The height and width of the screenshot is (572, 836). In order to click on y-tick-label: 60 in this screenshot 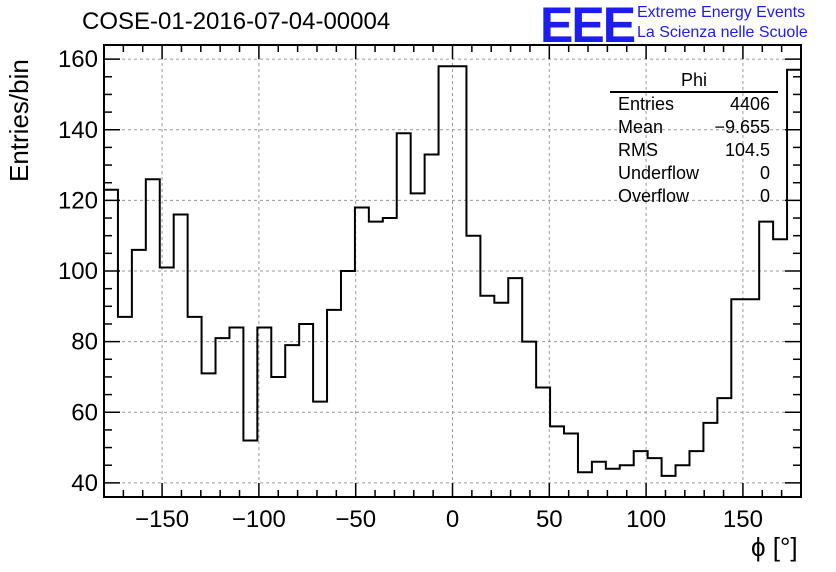, I will do `click(84, 412)`.